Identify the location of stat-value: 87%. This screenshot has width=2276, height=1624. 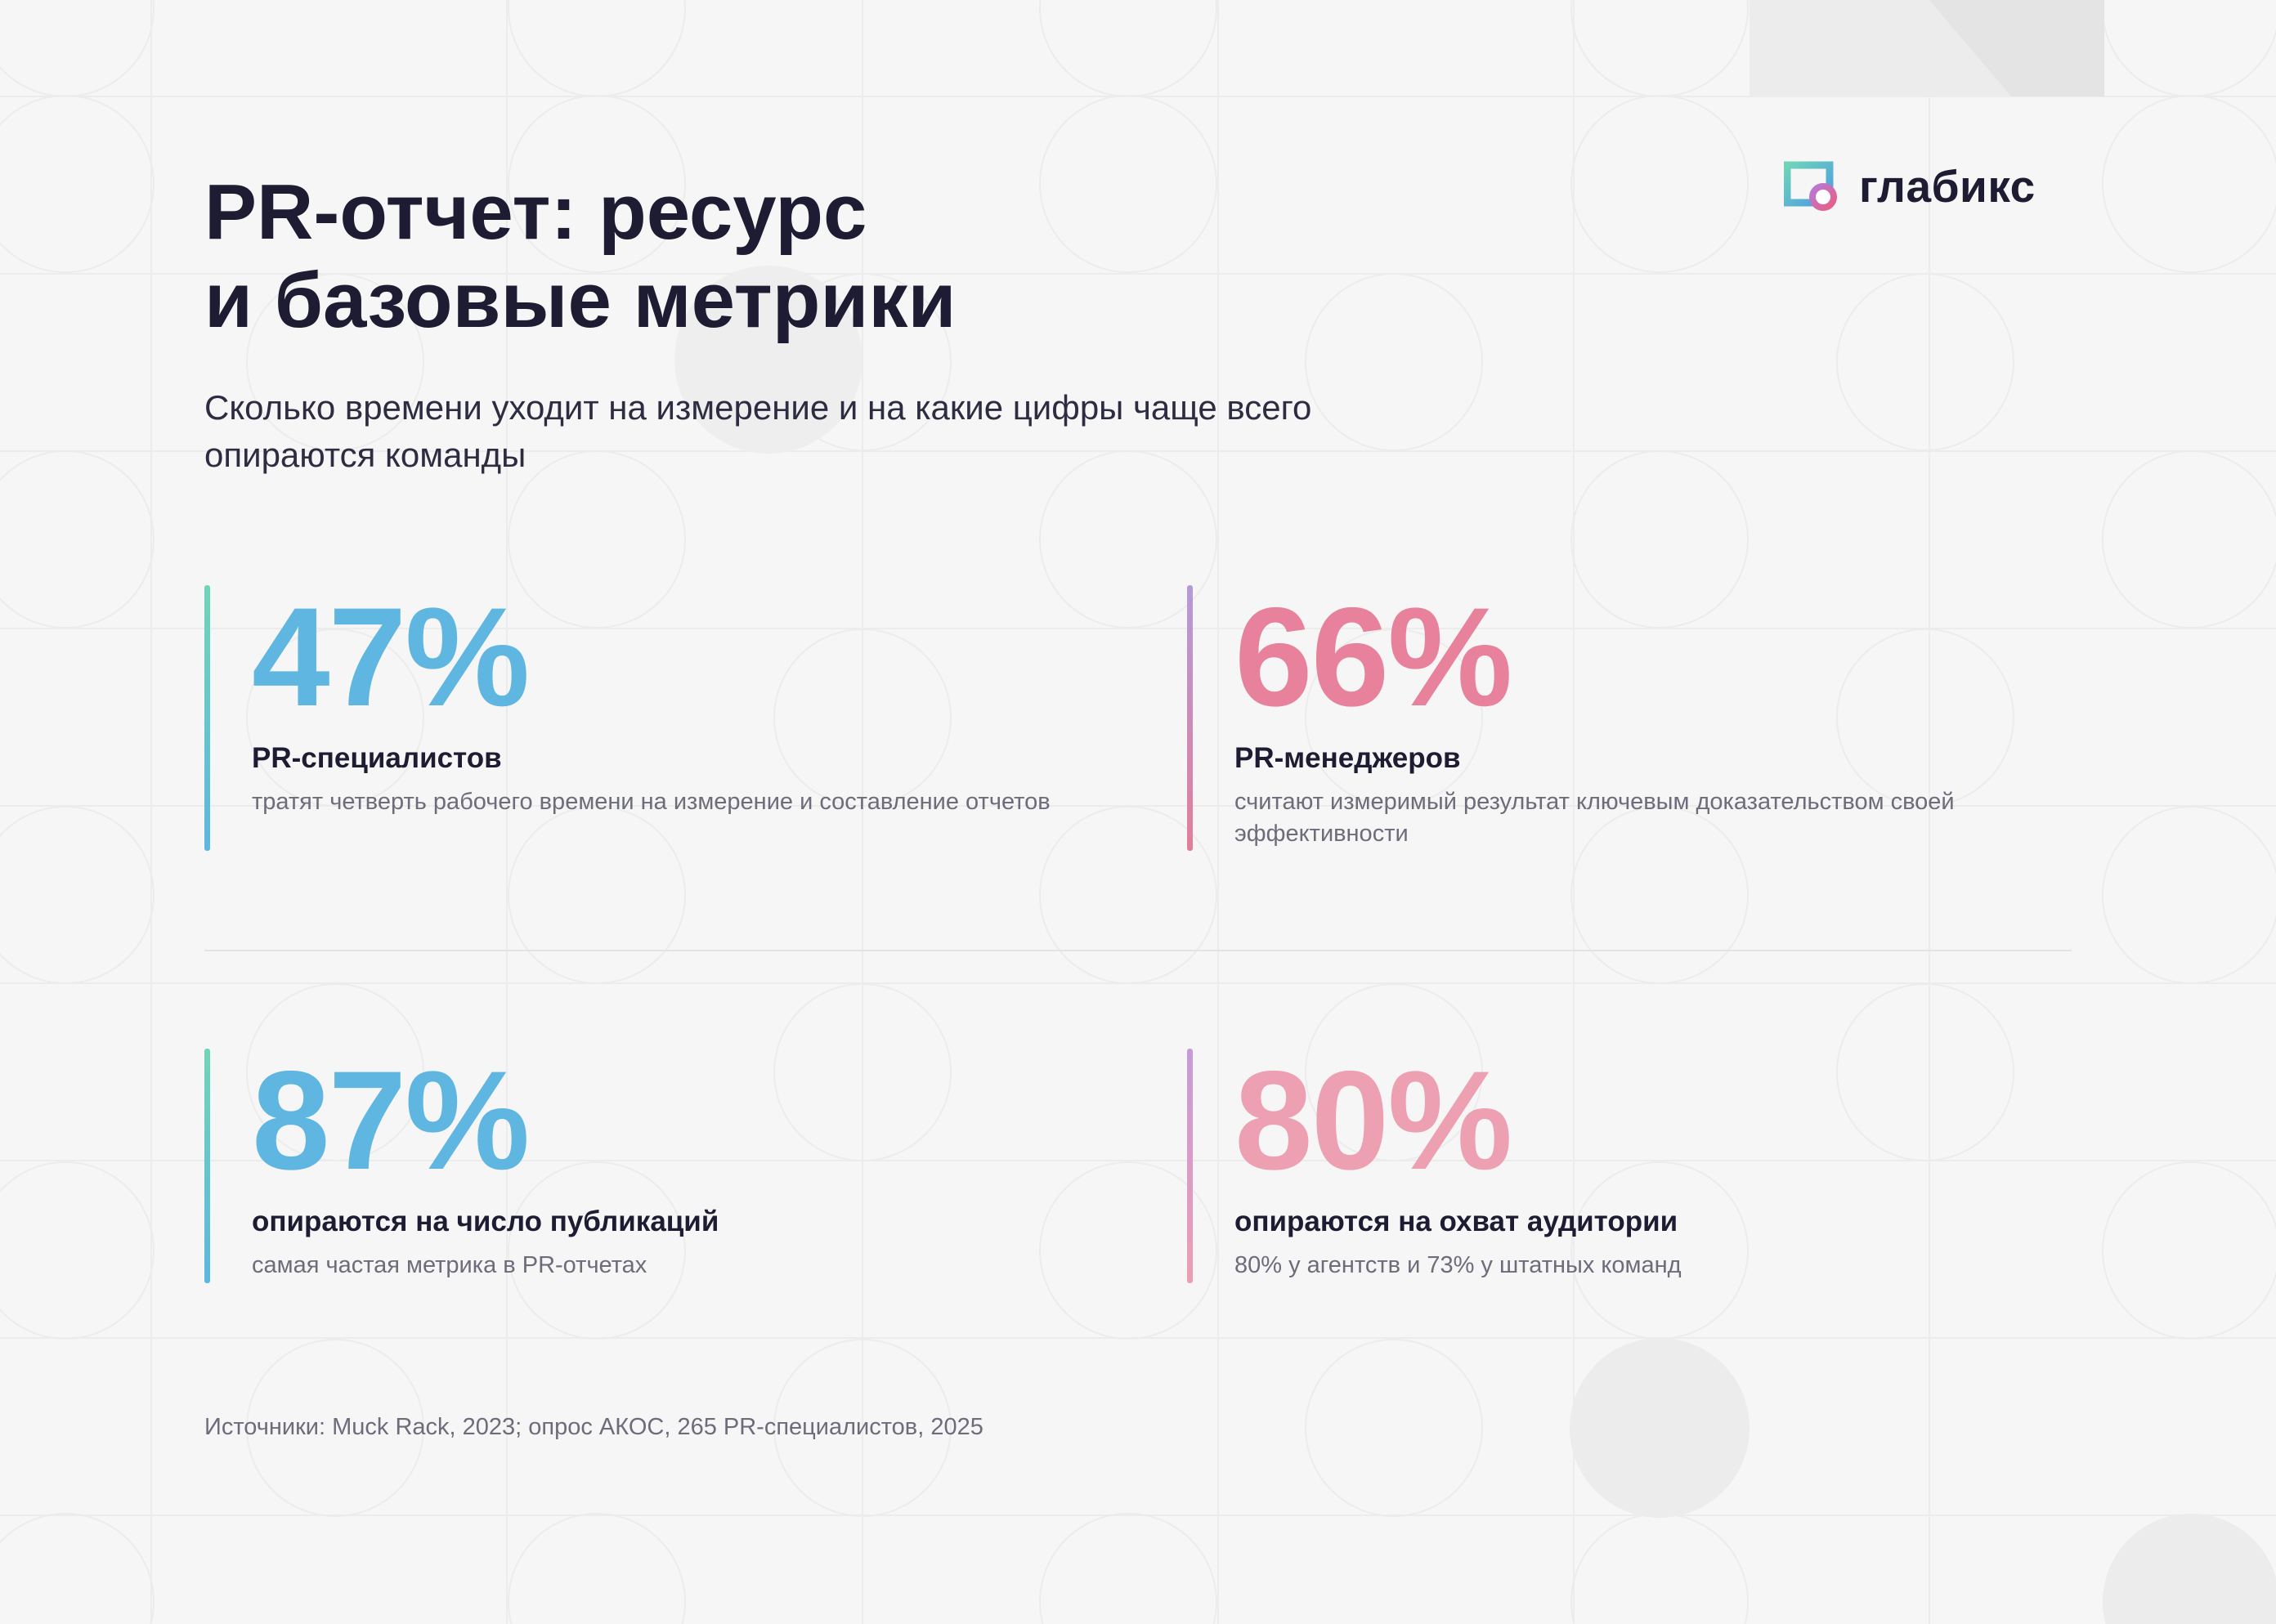
(391, 1120).